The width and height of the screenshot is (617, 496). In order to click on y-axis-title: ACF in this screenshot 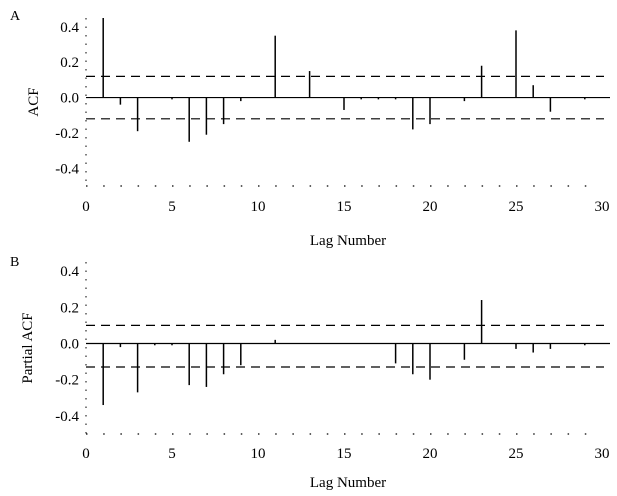, I will do `click(34, 101)`.